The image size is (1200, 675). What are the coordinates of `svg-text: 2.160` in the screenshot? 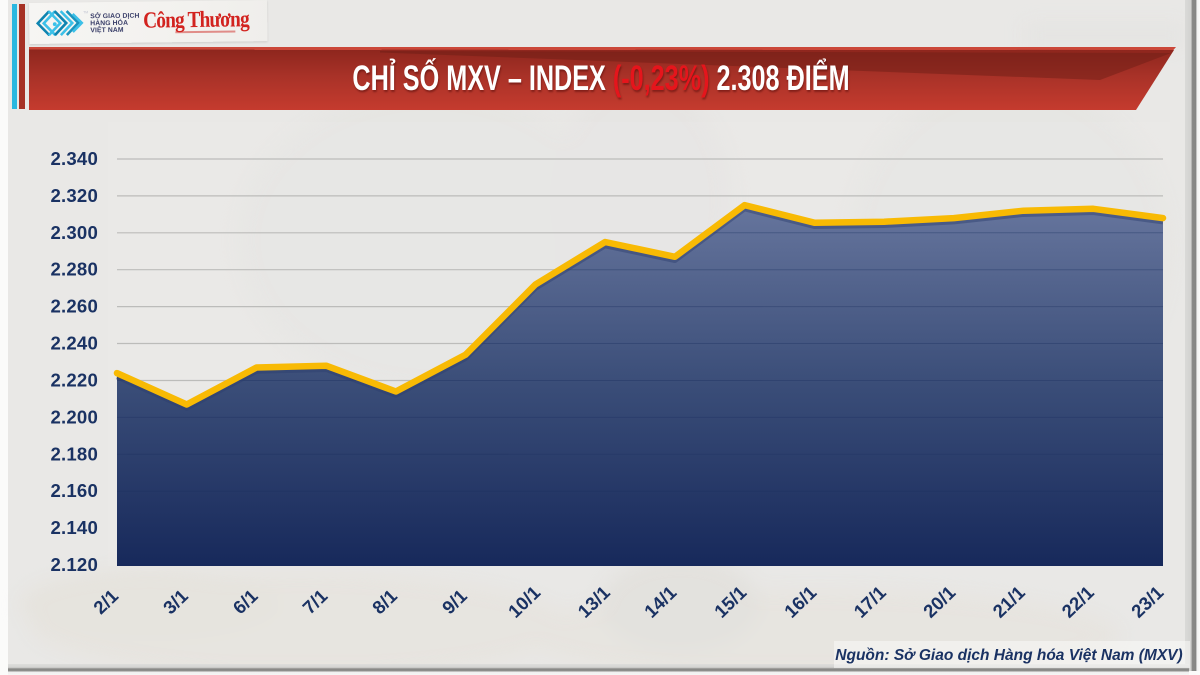 It's located at (74, 490).